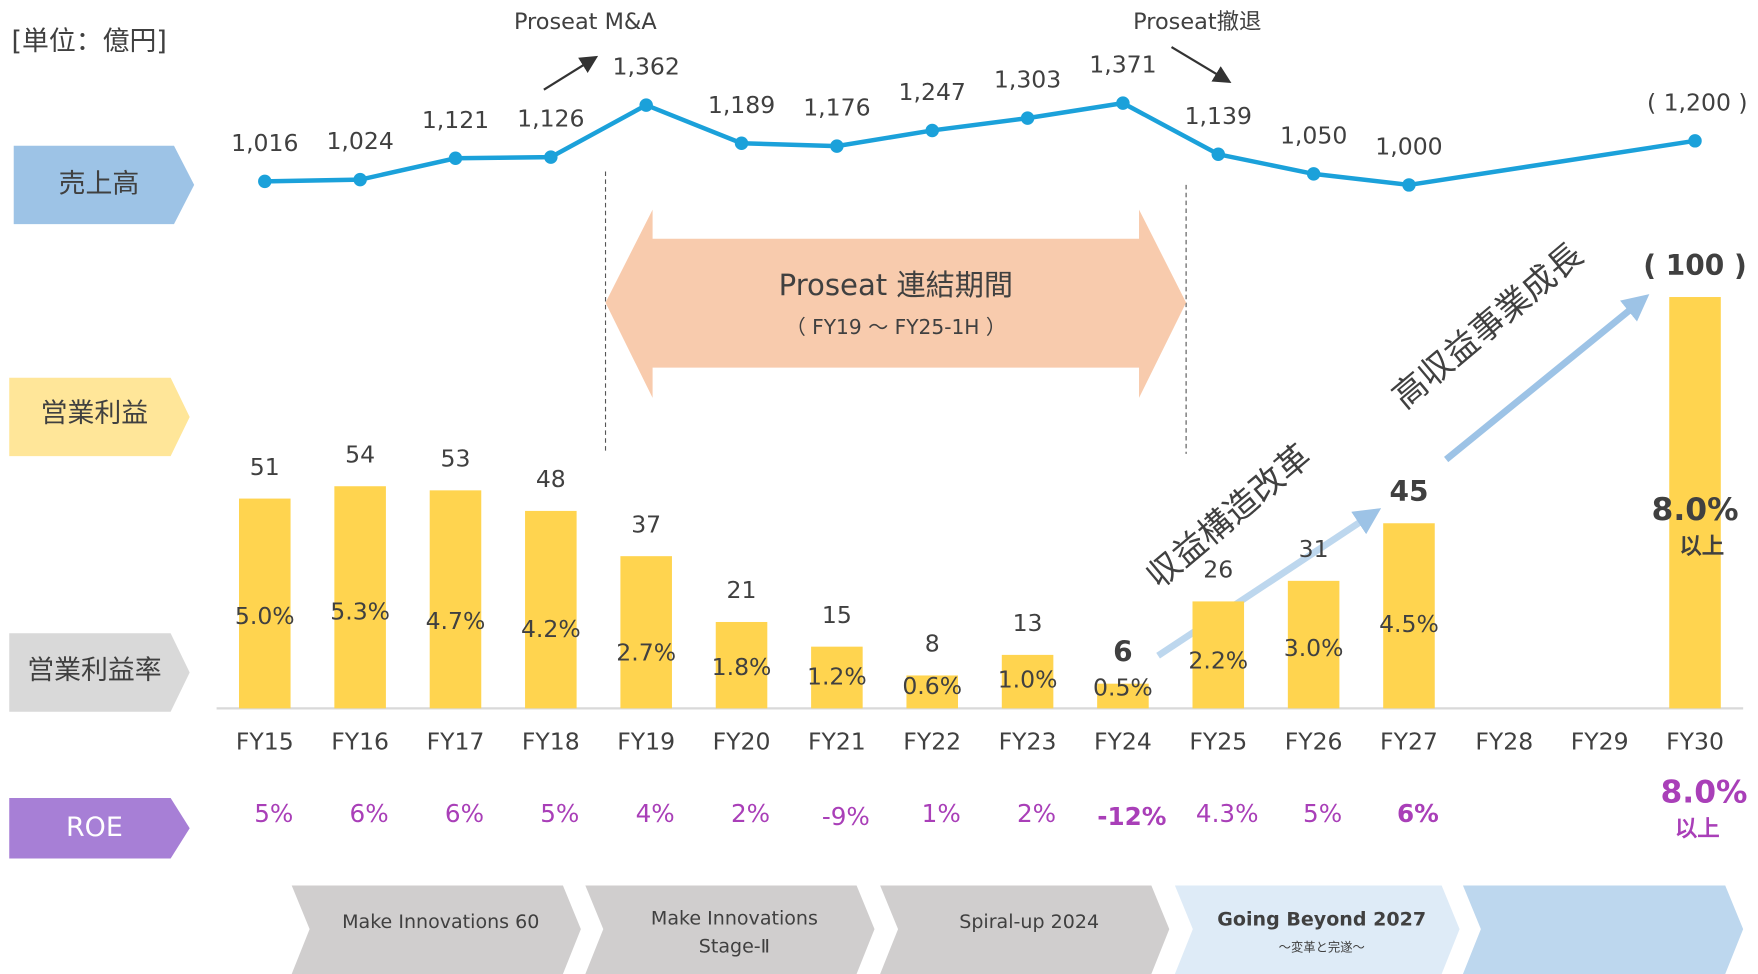 The width and height of the screenshot is (1758, 974). What do you see at coordinates (440, 922) in the screenshot?
I see `phase-label: Make Innovations 60` at bounding box center [440, 922].